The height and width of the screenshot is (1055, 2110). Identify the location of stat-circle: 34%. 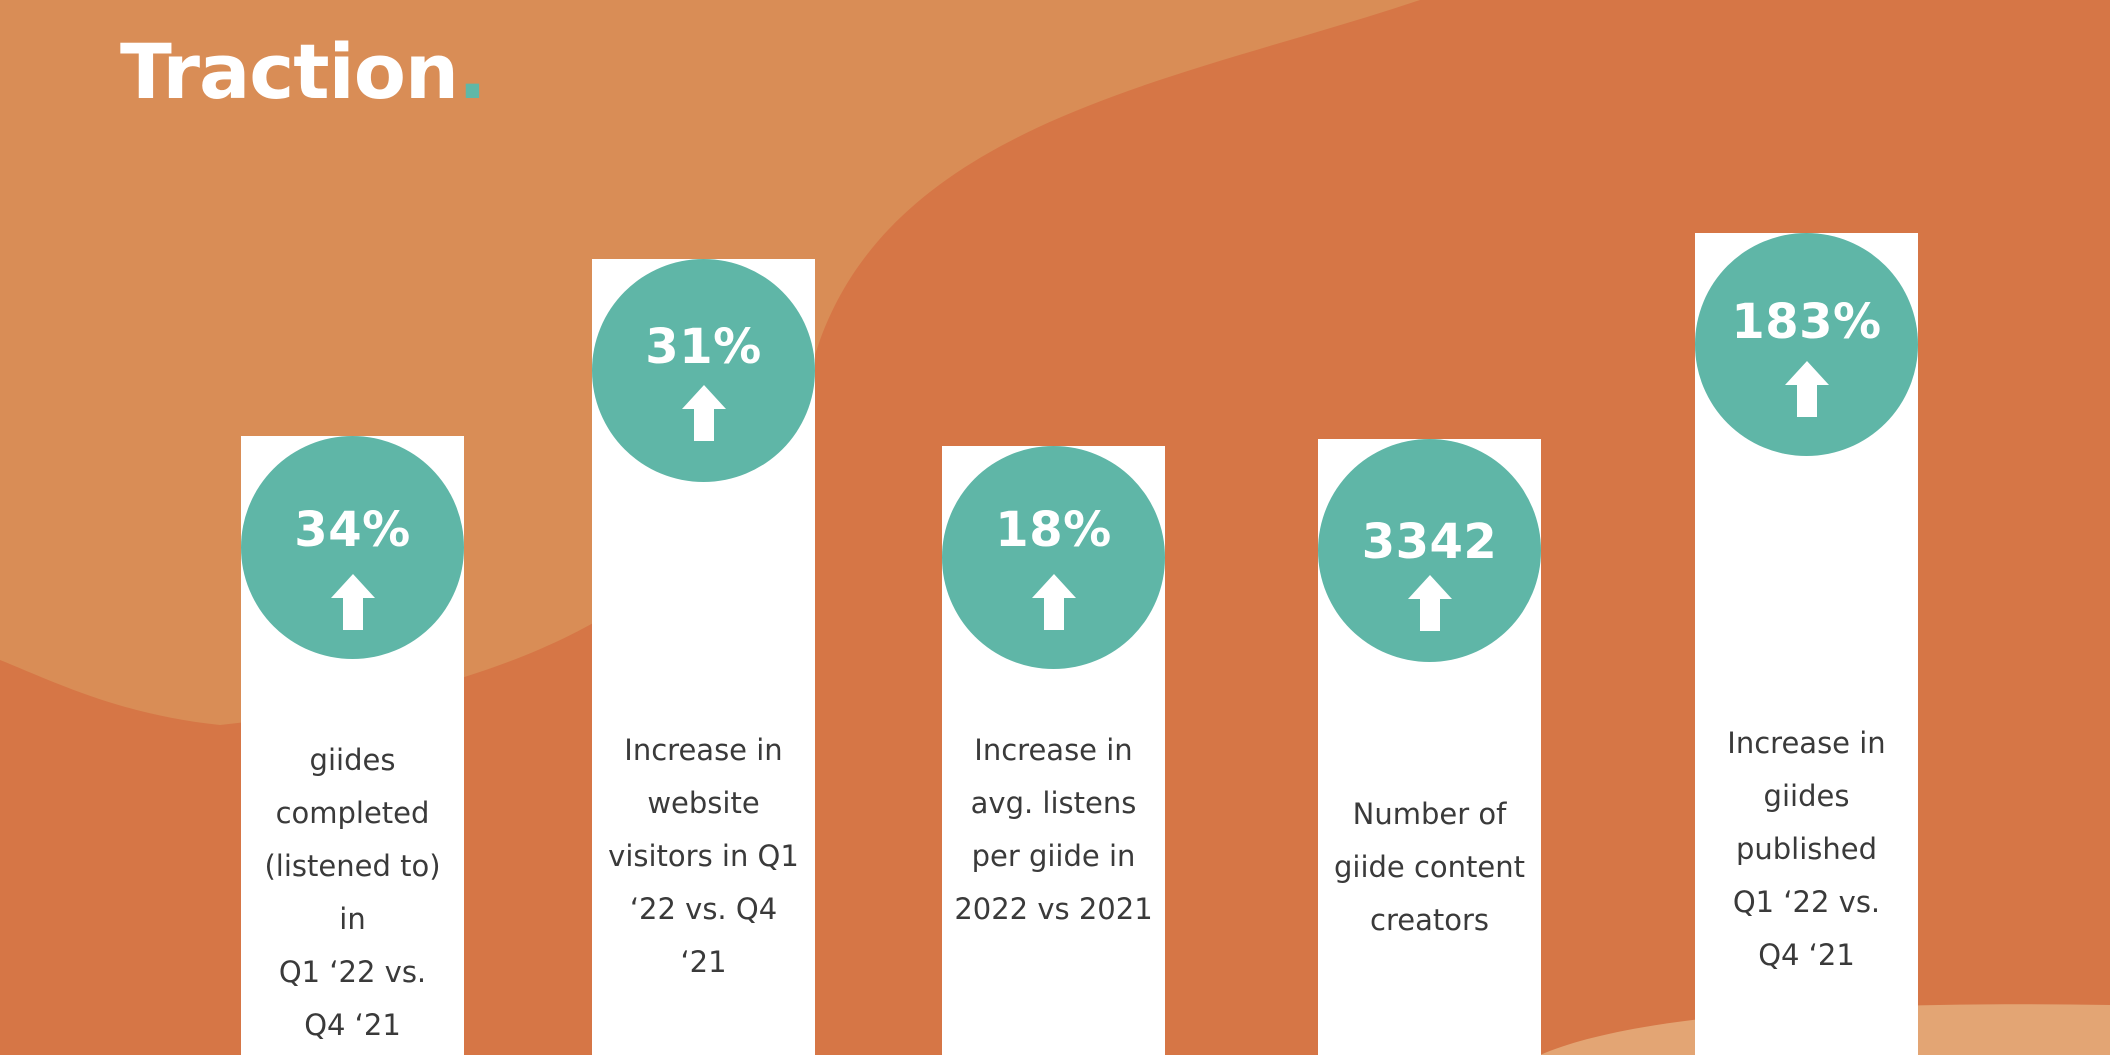
(352, 547).